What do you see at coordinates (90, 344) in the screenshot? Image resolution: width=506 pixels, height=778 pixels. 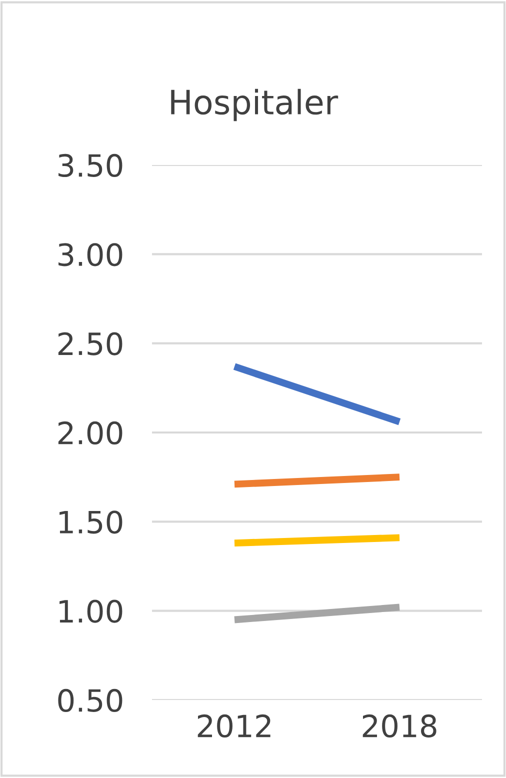 I see `y-tick-label: 2.50` at bounding box center [90, 344].